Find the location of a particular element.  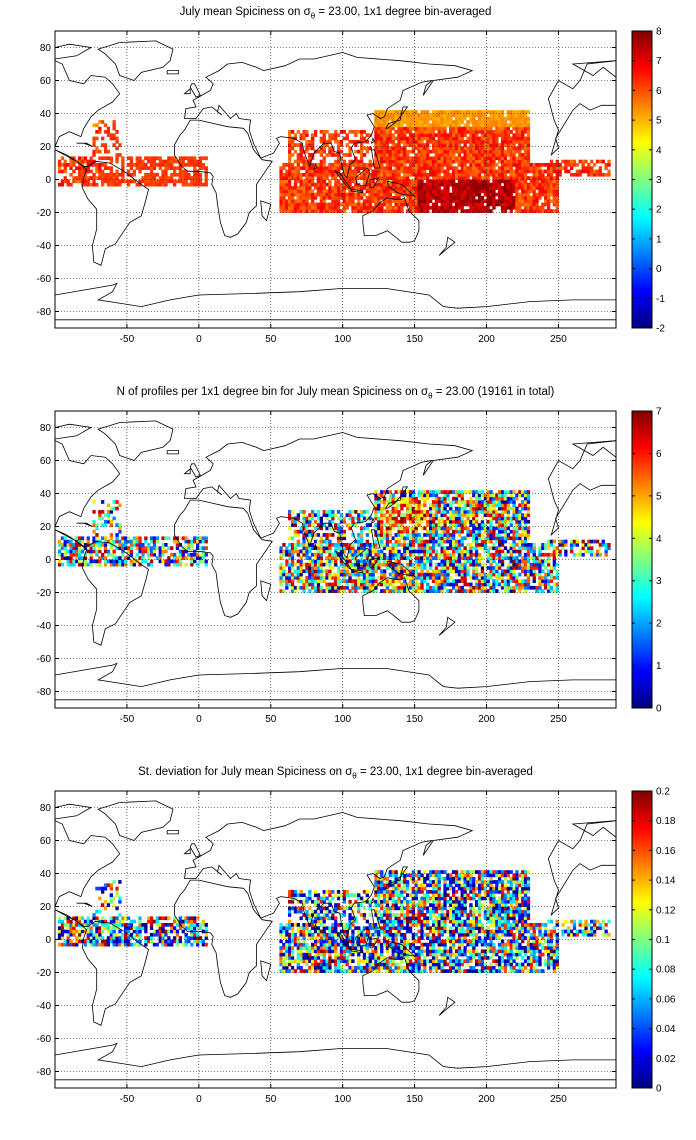

colorbar-tick-label: 4 is located at coordinates (659, 150).